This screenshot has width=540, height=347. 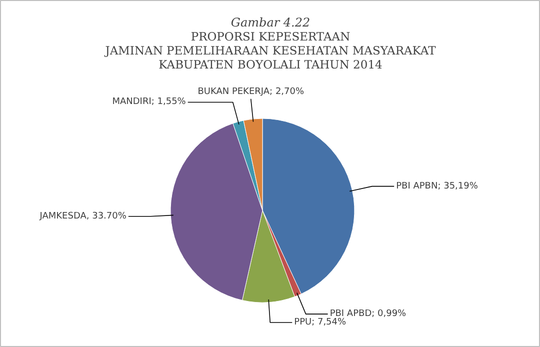 I want to click on slice-label: MANDIRI; 1,55%, so click(x=149, y=102).